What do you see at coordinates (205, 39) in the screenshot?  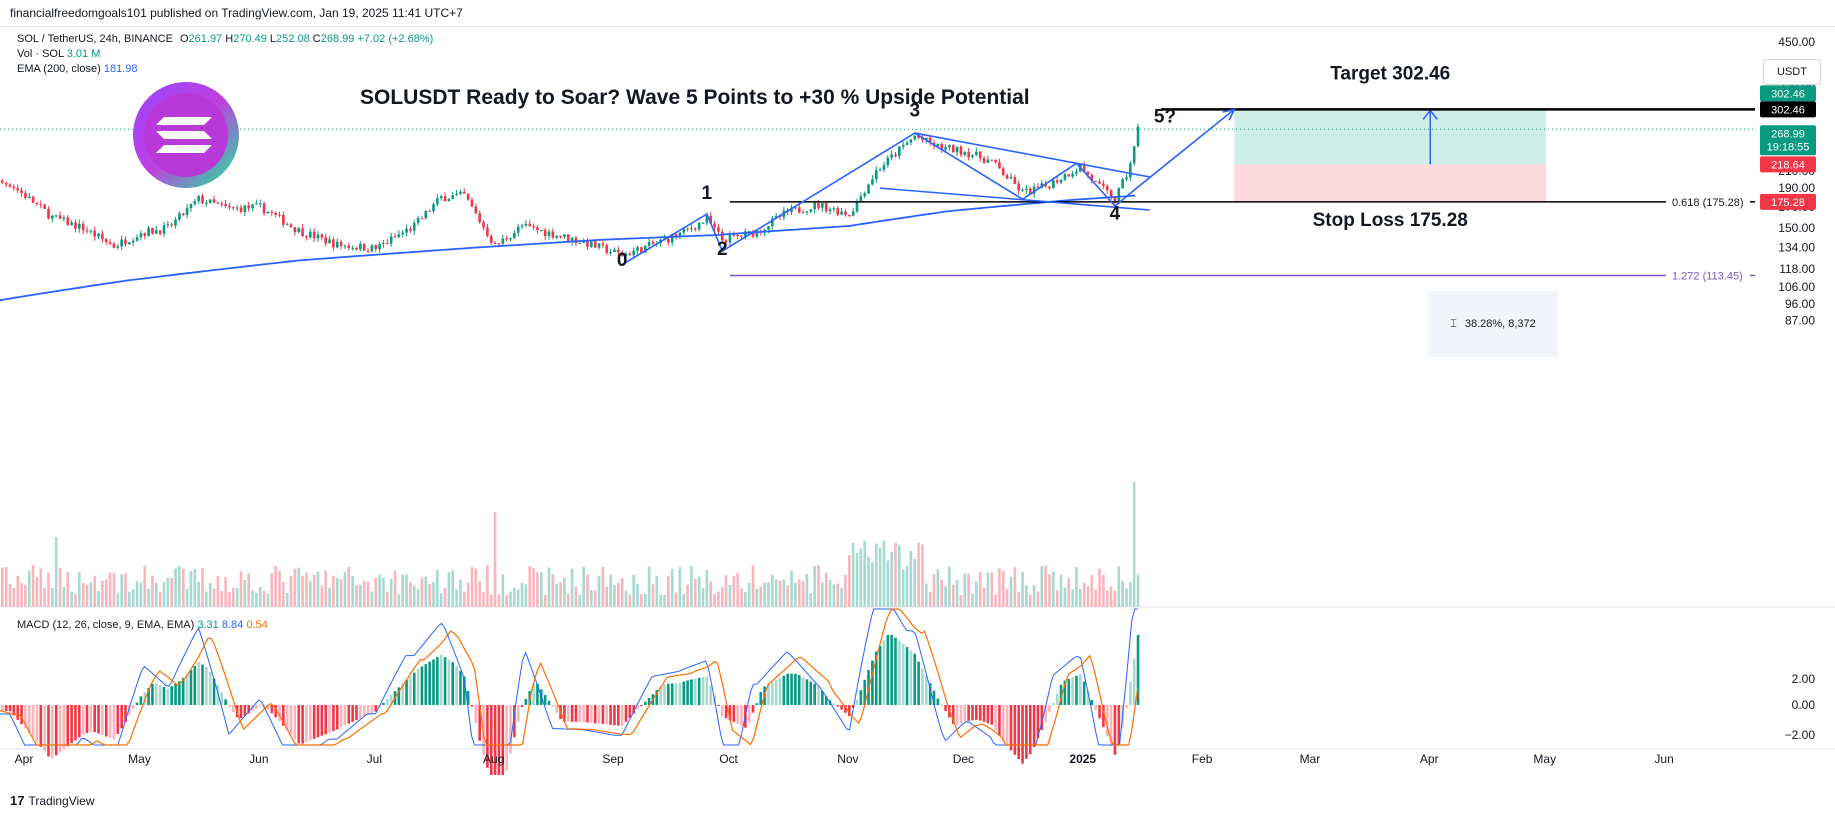 I see `ohlc-open: 261.97` at bounding box center [205, 39].